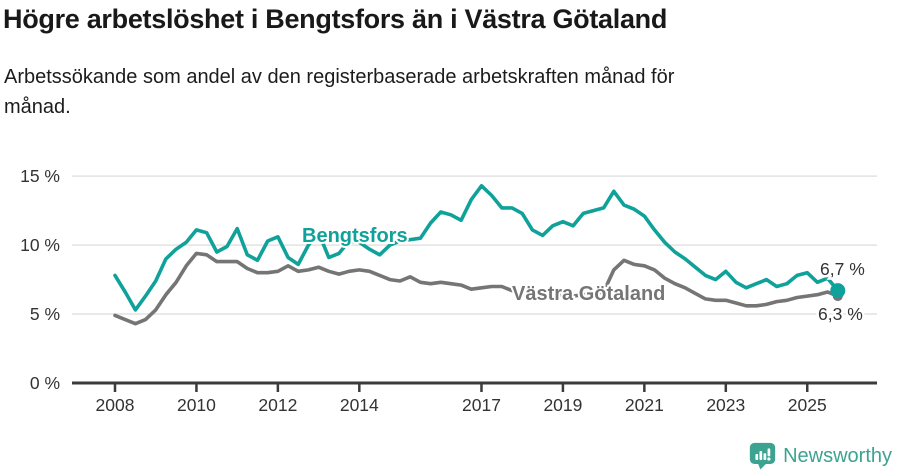 Image resolution: width=900 pixels, height=474 pixels. Describe the element at coordinates (481, 405) in the screenshot. I see `x-tick-label-2017: 2017` at that location.